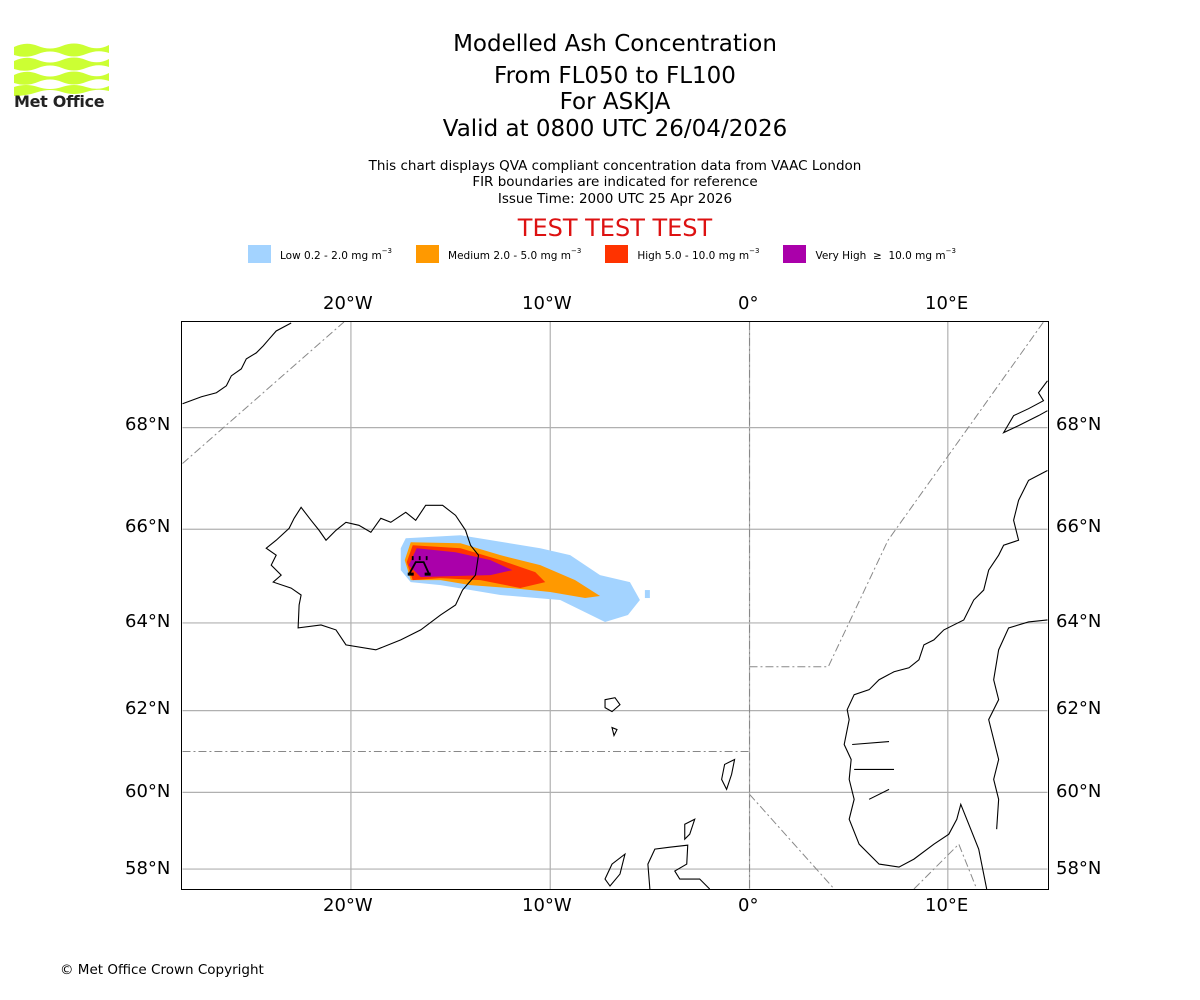 This screenshot has width=1200, height=1000. Describe the element at coordinates (885, 254) in the screenshot. I see `legend-label-very-high: Very High ≥ 10.0 mg m−3` at that location.